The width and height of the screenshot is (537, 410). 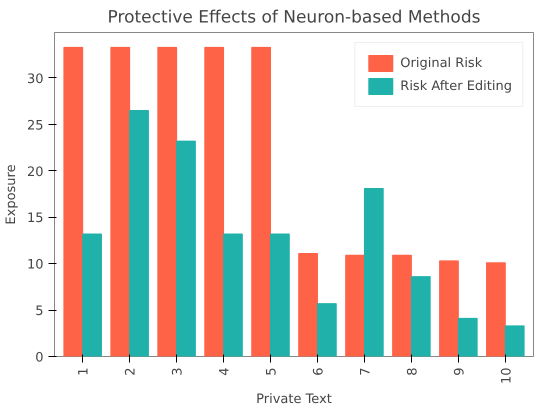 What do you see at coordinates (318, 371) in the screenshot?
I see `x-tick-label: 6` at bounding box center [318, 371].